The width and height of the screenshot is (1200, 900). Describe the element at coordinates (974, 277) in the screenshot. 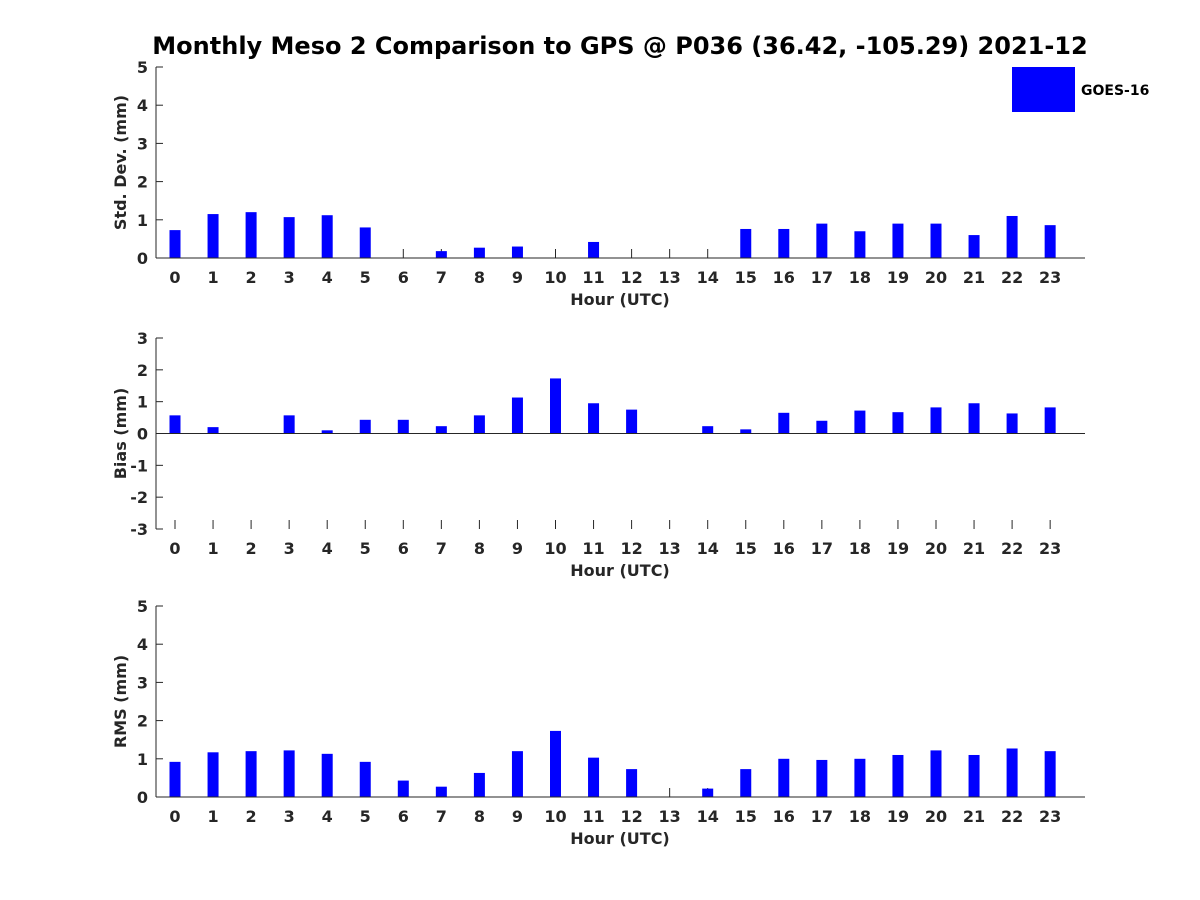

I see `std-dev-x-tick-label: 21` at that location.